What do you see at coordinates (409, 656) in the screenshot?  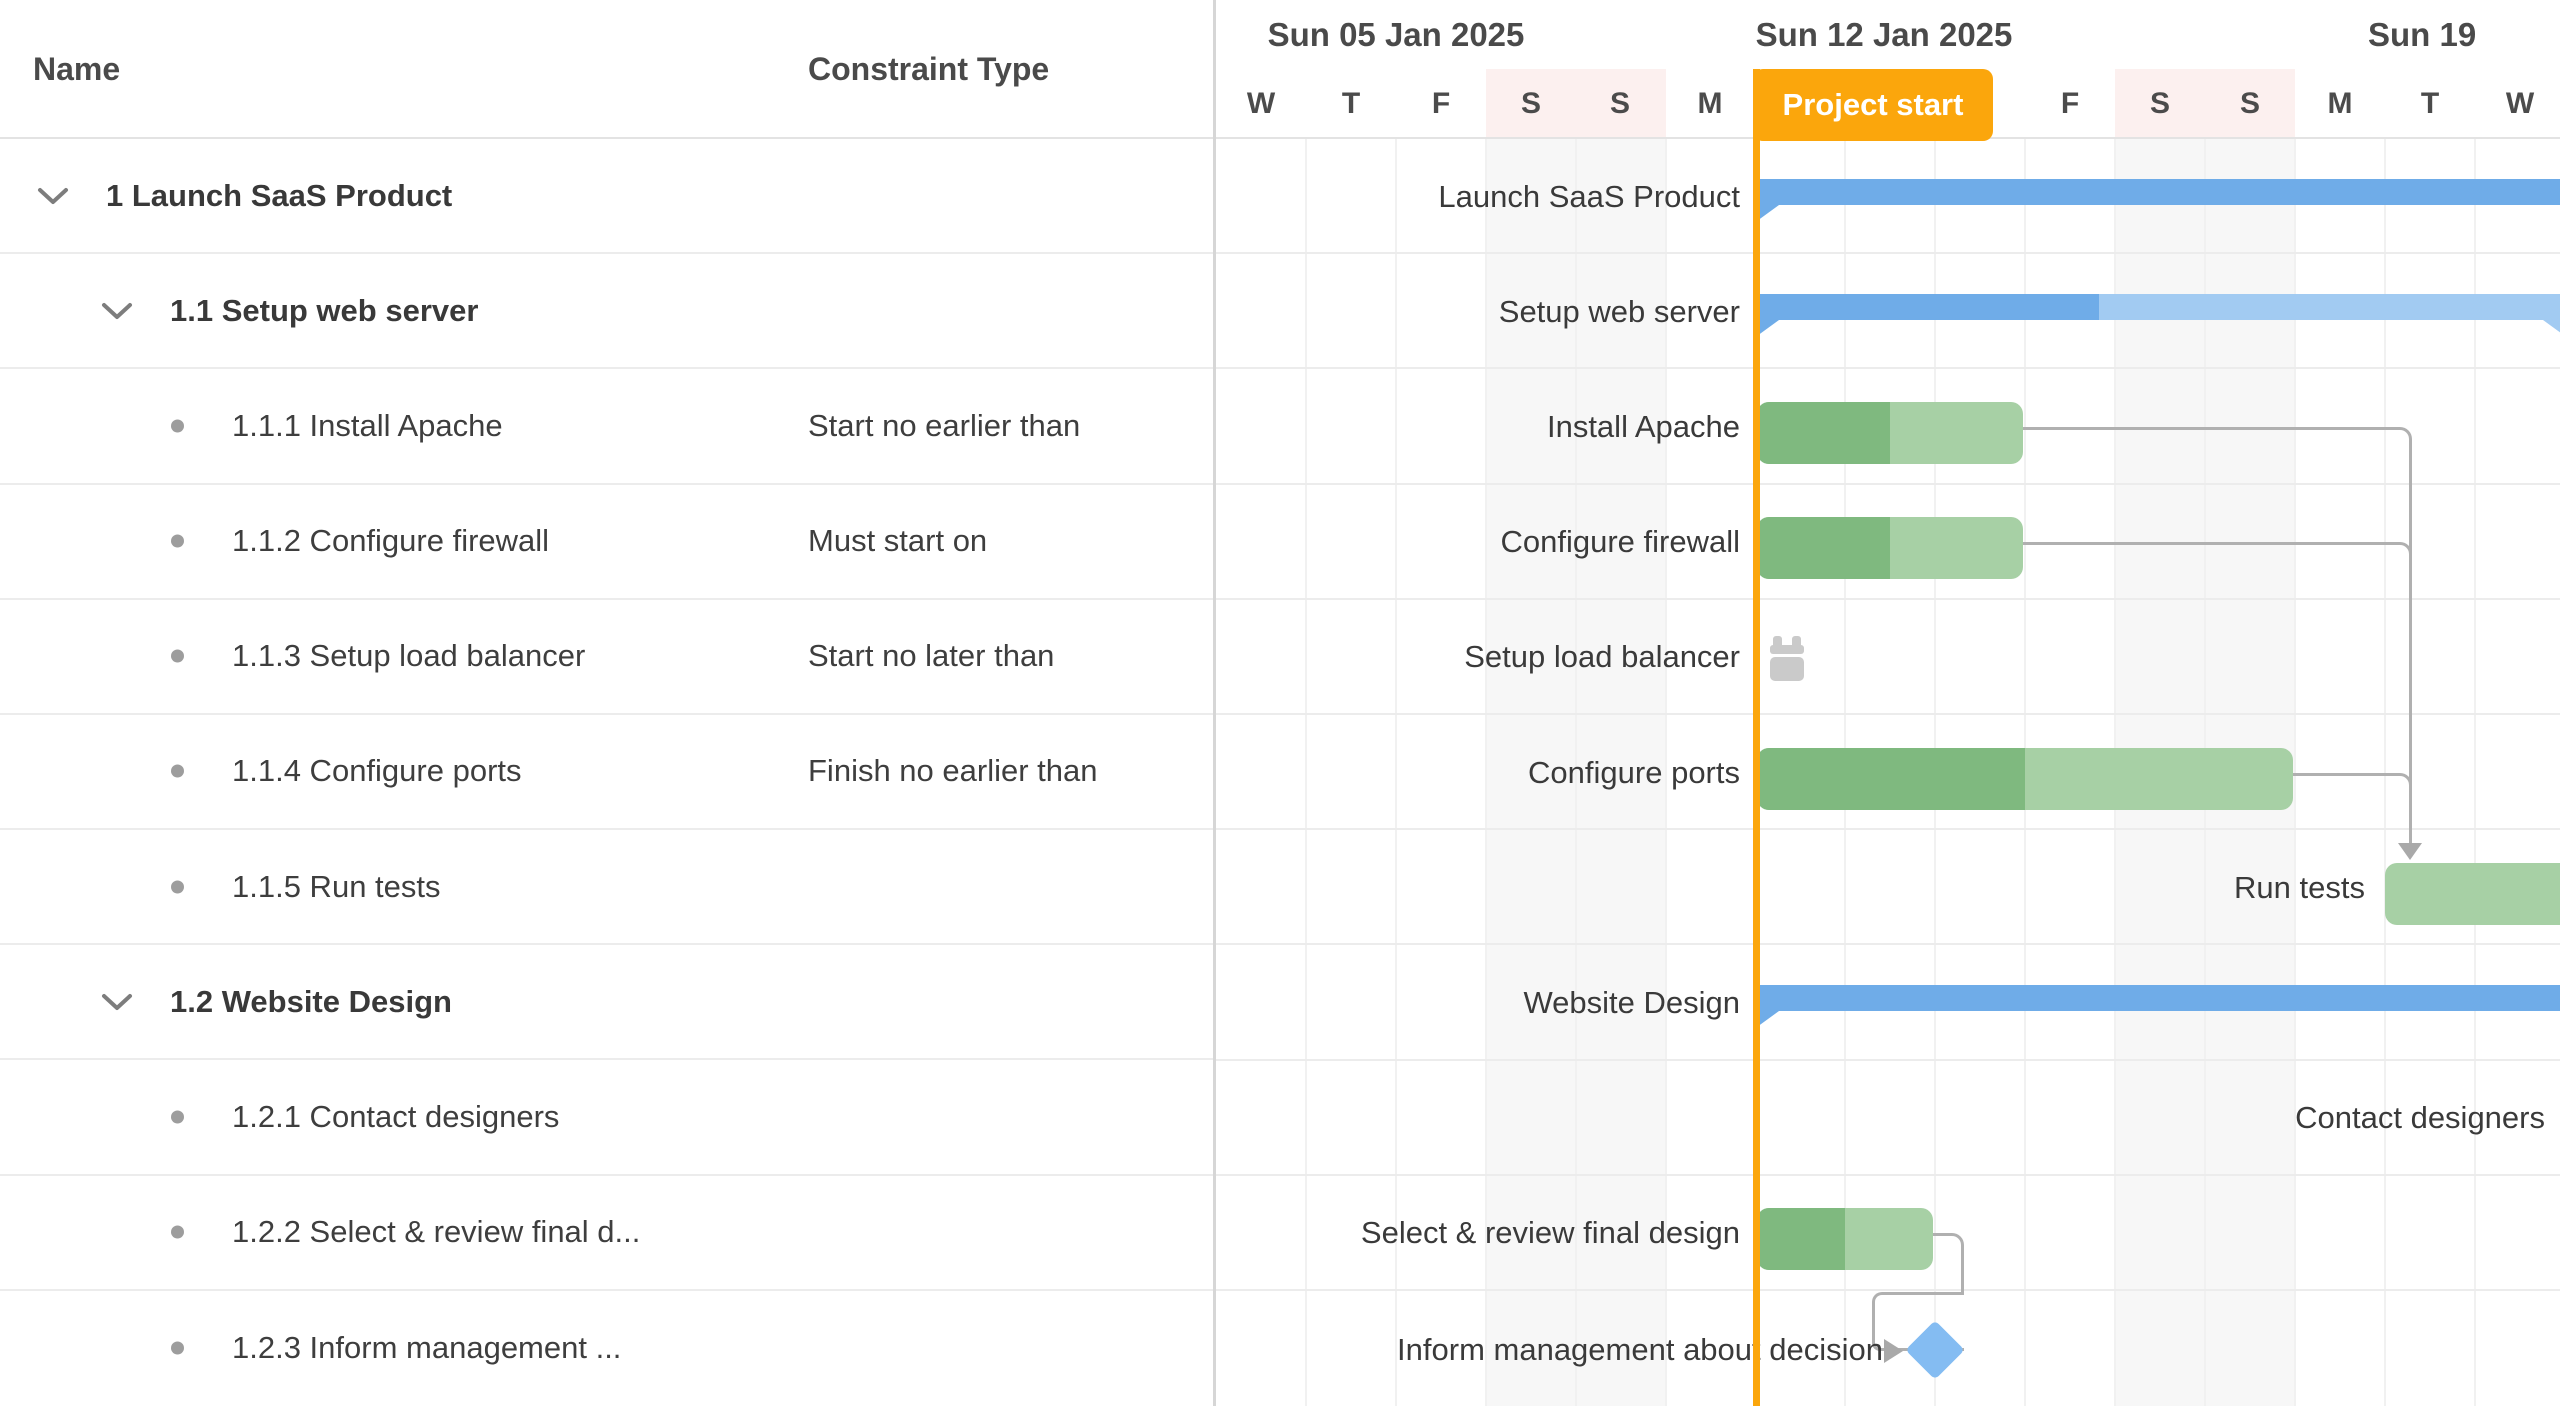 I see `task-name: 1.1.3 Setup load balancer` at bounding box center [409, 656].